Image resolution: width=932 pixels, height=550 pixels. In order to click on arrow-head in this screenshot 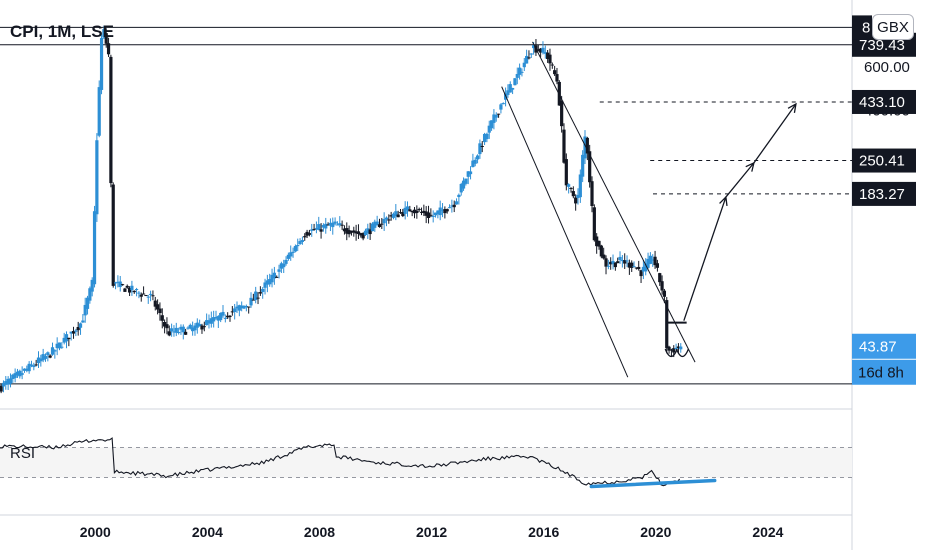, I will do `click(792, 107)`.